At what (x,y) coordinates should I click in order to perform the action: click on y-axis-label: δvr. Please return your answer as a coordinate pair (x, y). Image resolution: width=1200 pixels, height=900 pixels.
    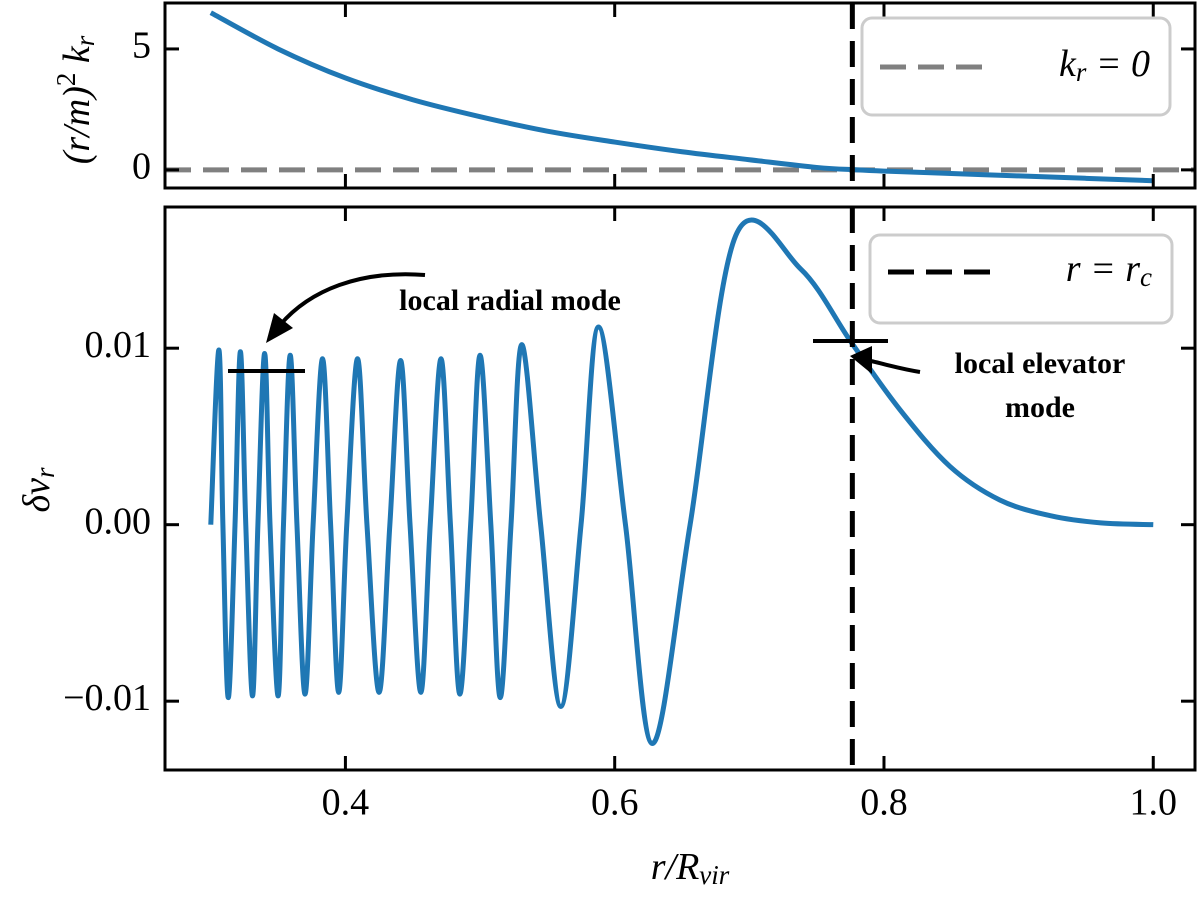
    Looking at the image, I should click on (38, 490).